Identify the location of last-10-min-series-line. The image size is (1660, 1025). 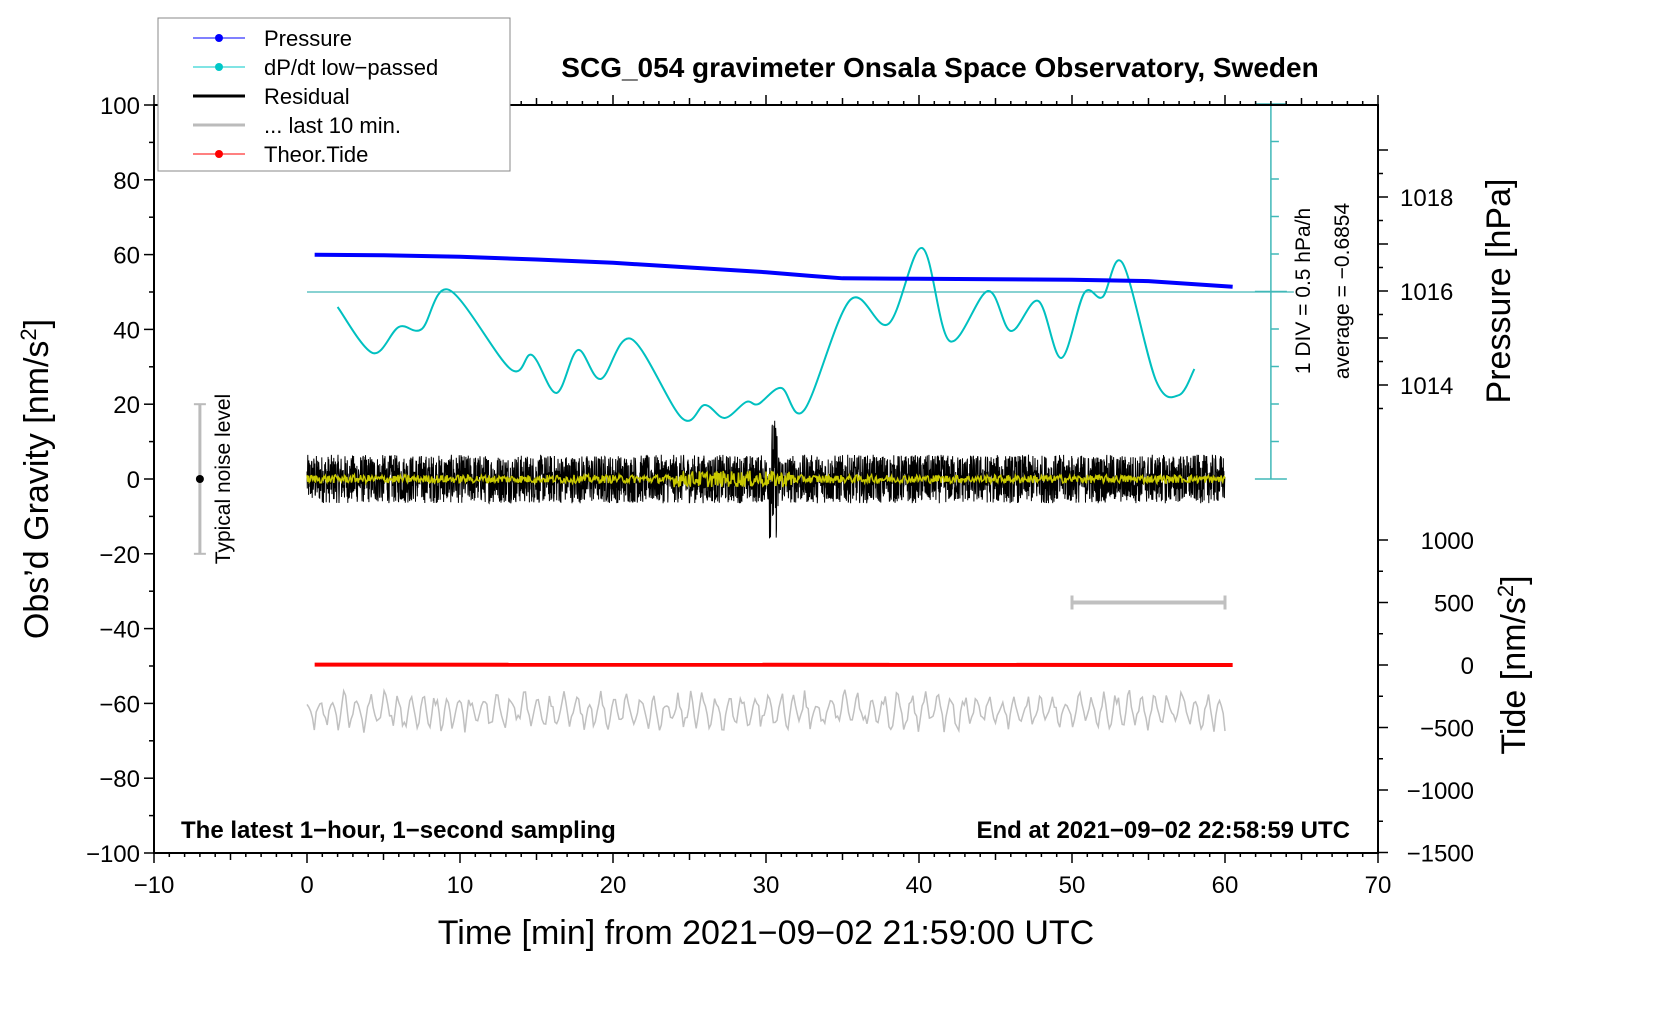
(766, 711).